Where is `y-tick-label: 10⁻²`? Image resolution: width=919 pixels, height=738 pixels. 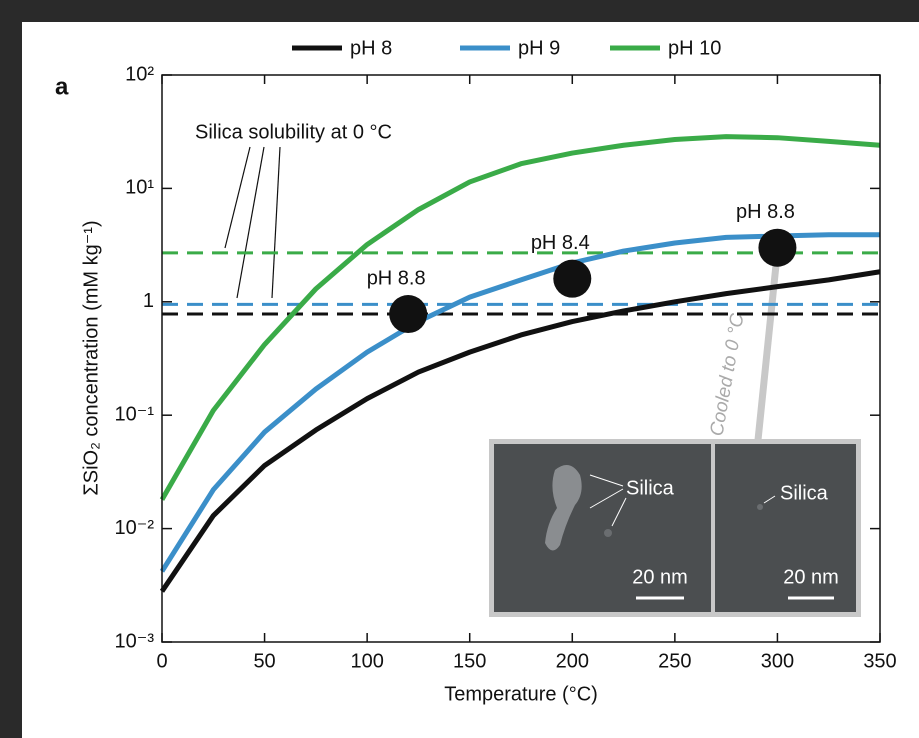
y-tick-label: 10⁻² is located at coordinates (135, 528).